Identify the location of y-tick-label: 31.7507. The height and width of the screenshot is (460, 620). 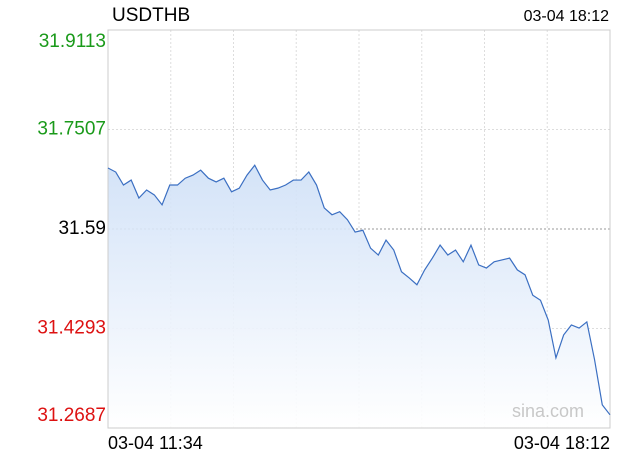
(71, 128).